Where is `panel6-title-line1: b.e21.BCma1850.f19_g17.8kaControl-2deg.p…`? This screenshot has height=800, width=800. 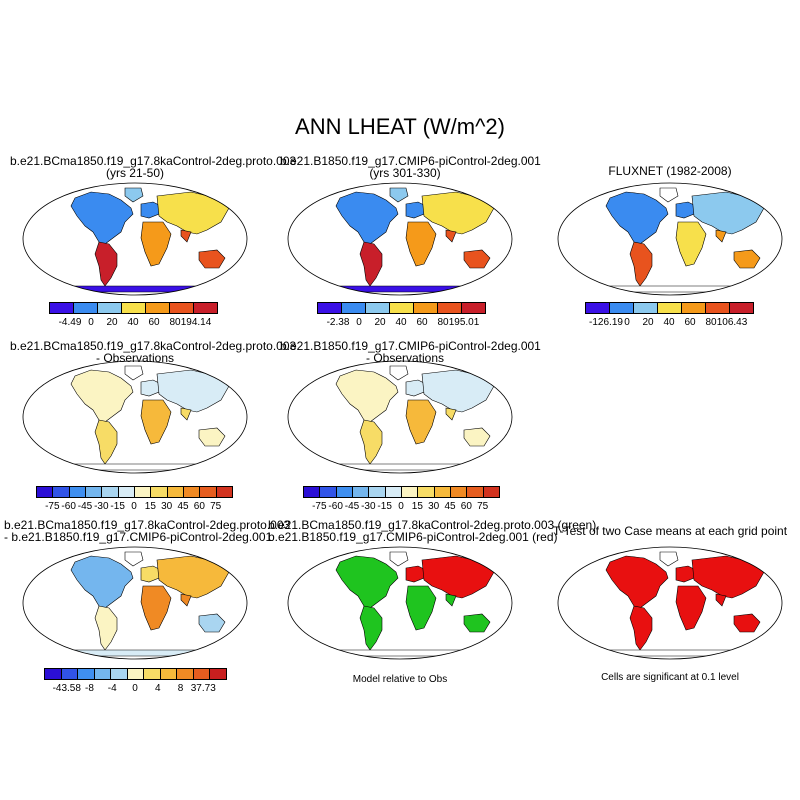 panel6-title-line1: b.e21.BCma1850.f19_g17.8kaControl-2deg.p… is located at coordinates (147, 525).